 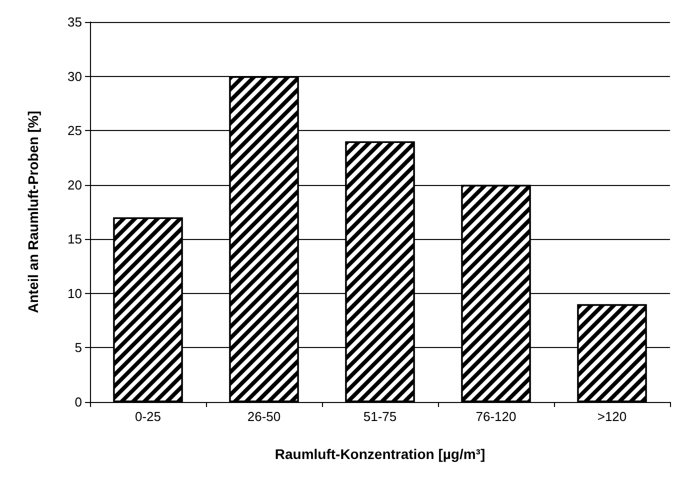 What do you see at coordinates (78, 402) in the screenshot?
I see `y-tick-label: 0` at bounding box center [78, 402].